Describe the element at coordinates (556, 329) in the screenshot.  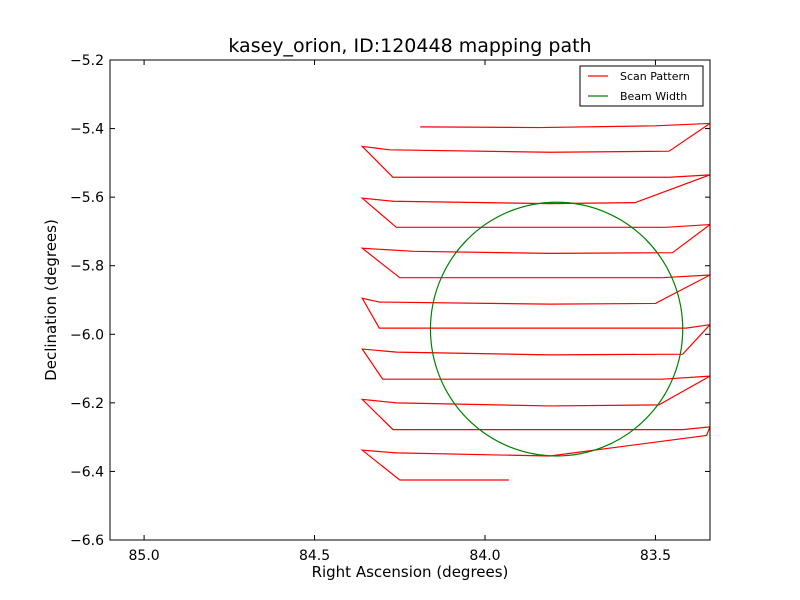
I see `series-beam-width-circle` at that location.